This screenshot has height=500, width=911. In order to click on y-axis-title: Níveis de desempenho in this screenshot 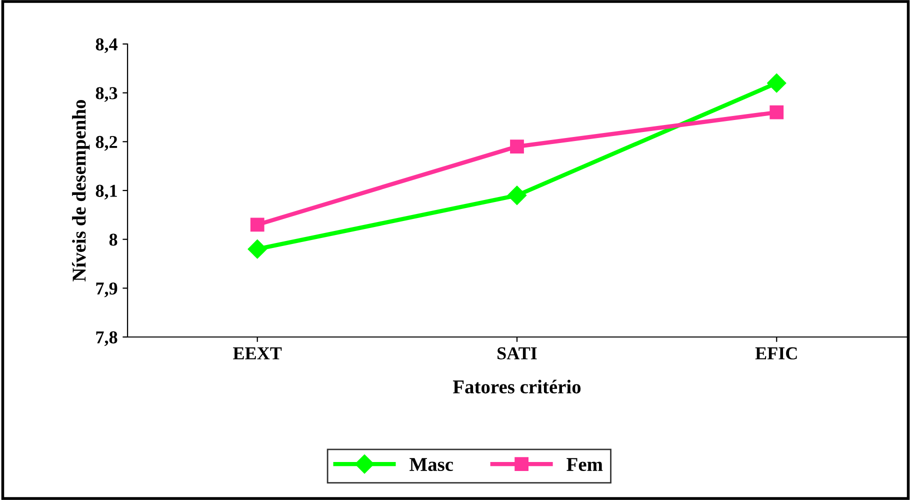, I will do `click(81, 191)`.